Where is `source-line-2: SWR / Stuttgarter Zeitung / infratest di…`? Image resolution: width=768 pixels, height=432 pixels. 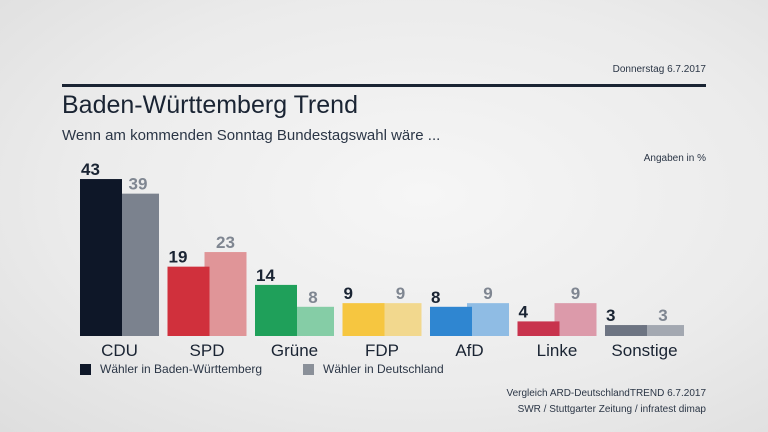
source-line-2: SWR / Stuttgarter Zeitung / infratest di… is located at coordinates (611, 409).